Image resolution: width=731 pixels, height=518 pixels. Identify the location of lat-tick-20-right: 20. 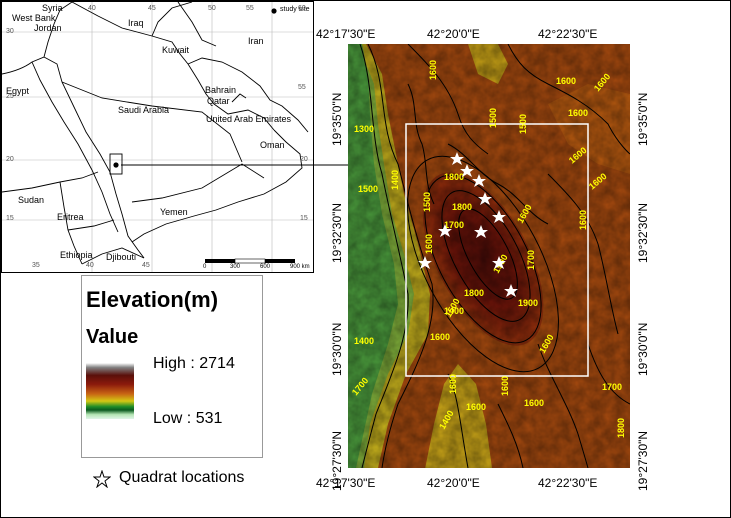
(304, 159).